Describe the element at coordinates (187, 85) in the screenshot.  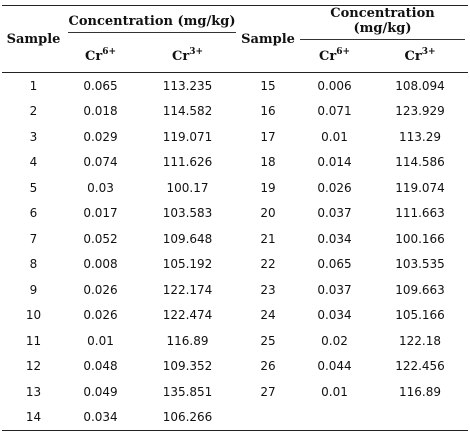
I see `cr3-cell: 113.235` at that location.